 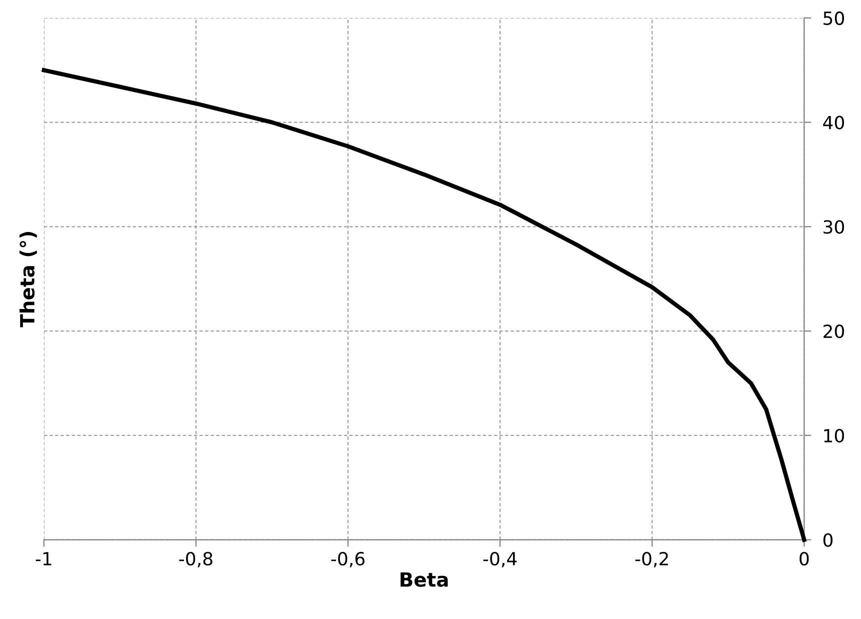 I want to click on x-tick-label: -0,4, so click(x=500, y=560).